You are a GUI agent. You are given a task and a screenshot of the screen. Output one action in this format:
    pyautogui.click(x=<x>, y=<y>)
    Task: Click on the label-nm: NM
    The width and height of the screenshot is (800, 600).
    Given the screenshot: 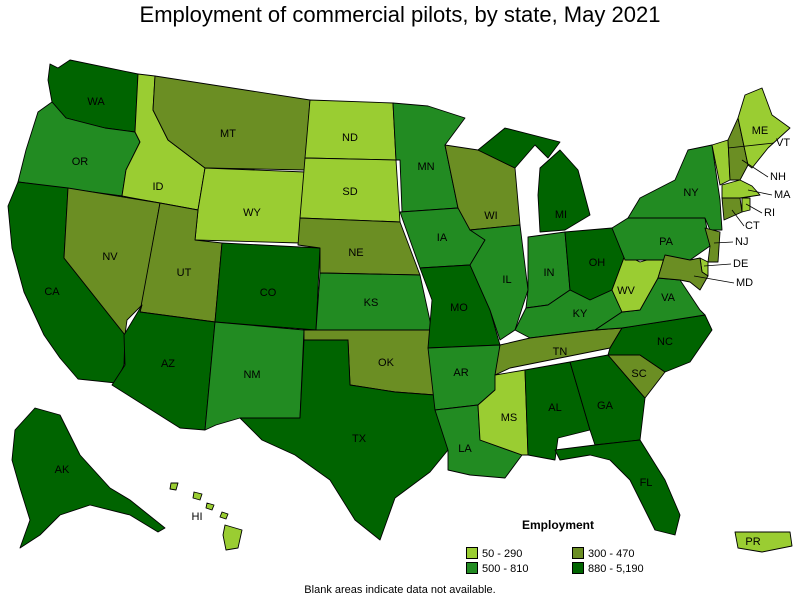 What is the action you would take?
    pyautogui.click(x=251, y=375)
    